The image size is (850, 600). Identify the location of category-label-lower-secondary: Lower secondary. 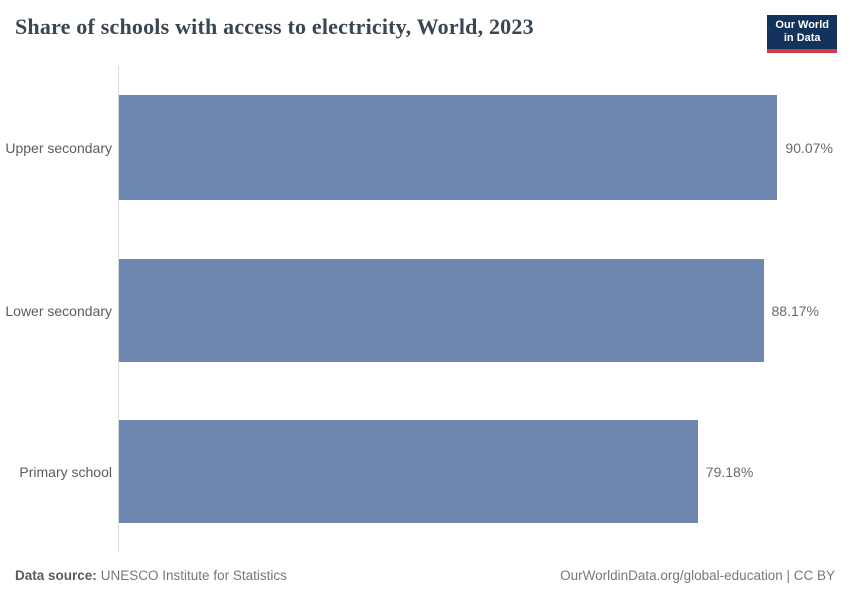
(58, 310).